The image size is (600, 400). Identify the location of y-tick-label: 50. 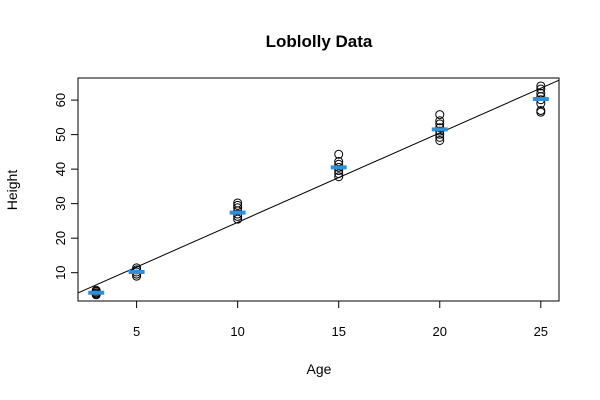
(60, 134).